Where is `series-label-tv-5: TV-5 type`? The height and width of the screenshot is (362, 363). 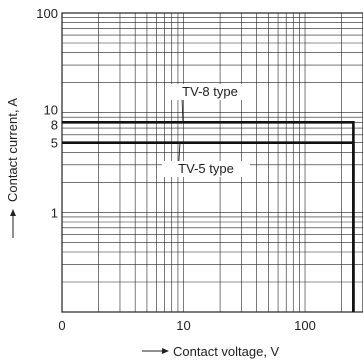
series-label-tv-5: TV-5 type is located at coordinates (206, 168).